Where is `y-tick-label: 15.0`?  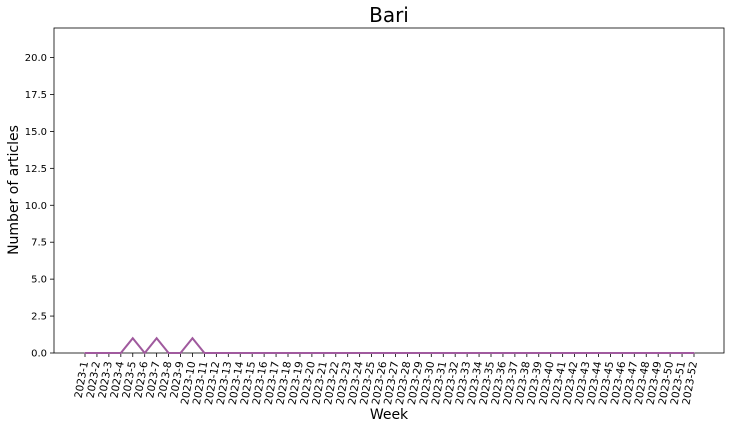 y-tick-label: 15.0 is located at coordinates (36, 132).